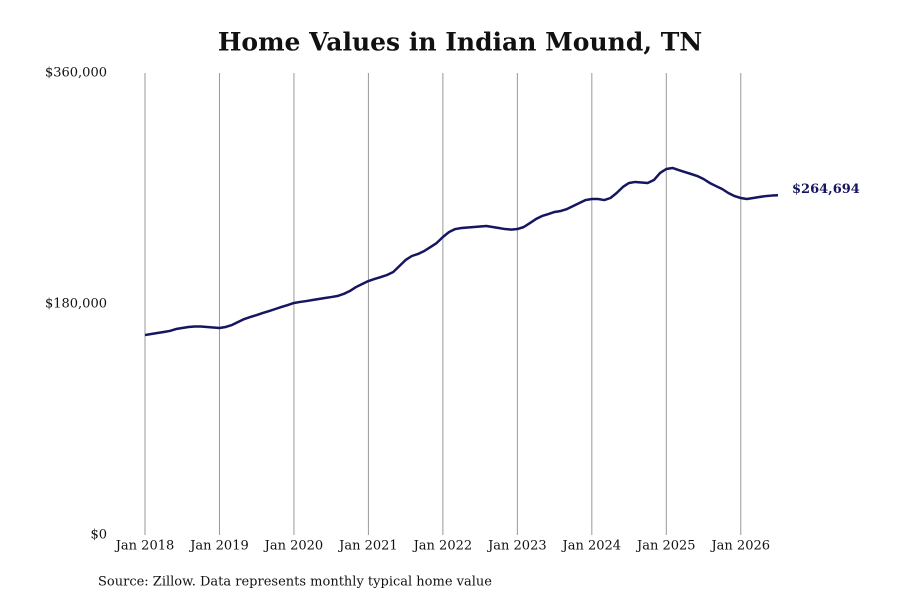 Image resolution: width=900 pixels, height=600 pixels. What do you see at coordinates (76, 73) in the screenshot?
I see `y-tick-label: $360,000` at bounding box center [76, 73].